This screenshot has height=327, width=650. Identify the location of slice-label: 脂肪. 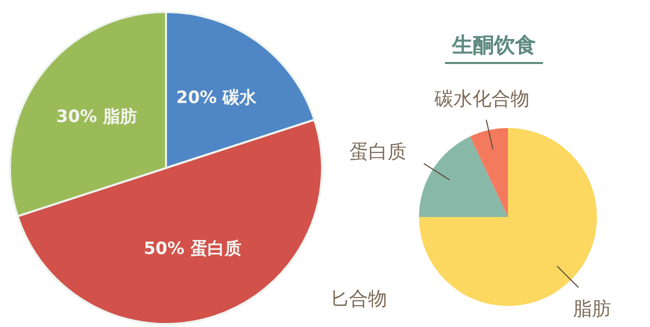
(591, 309).